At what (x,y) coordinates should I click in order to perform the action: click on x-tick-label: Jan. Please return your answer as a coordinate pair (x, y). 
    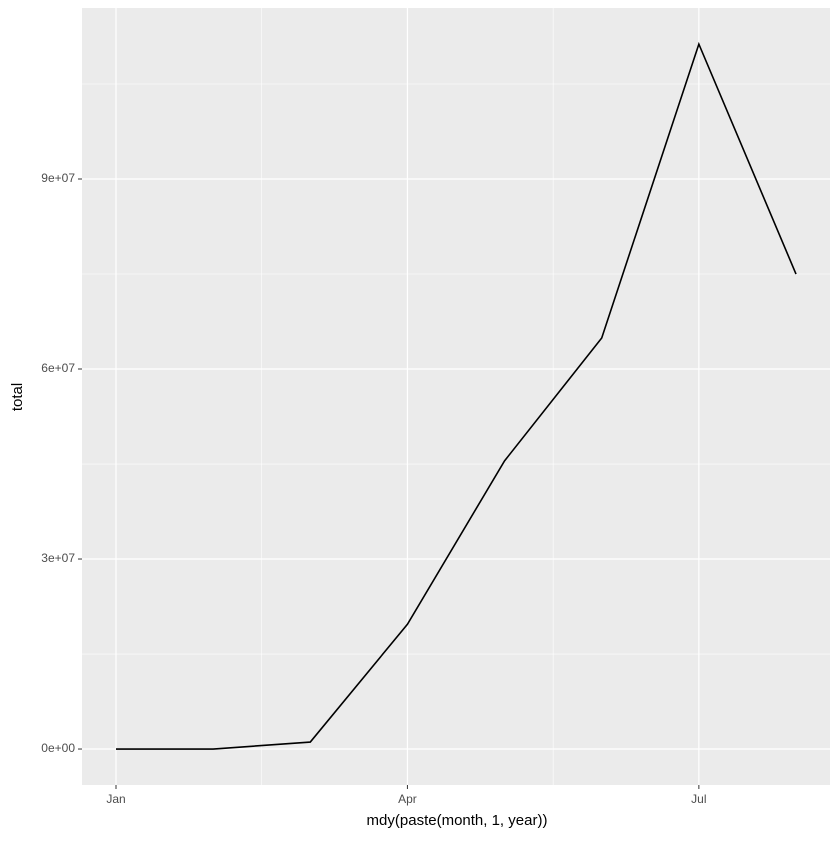
    Looking at the image, I should click on (115, 799).